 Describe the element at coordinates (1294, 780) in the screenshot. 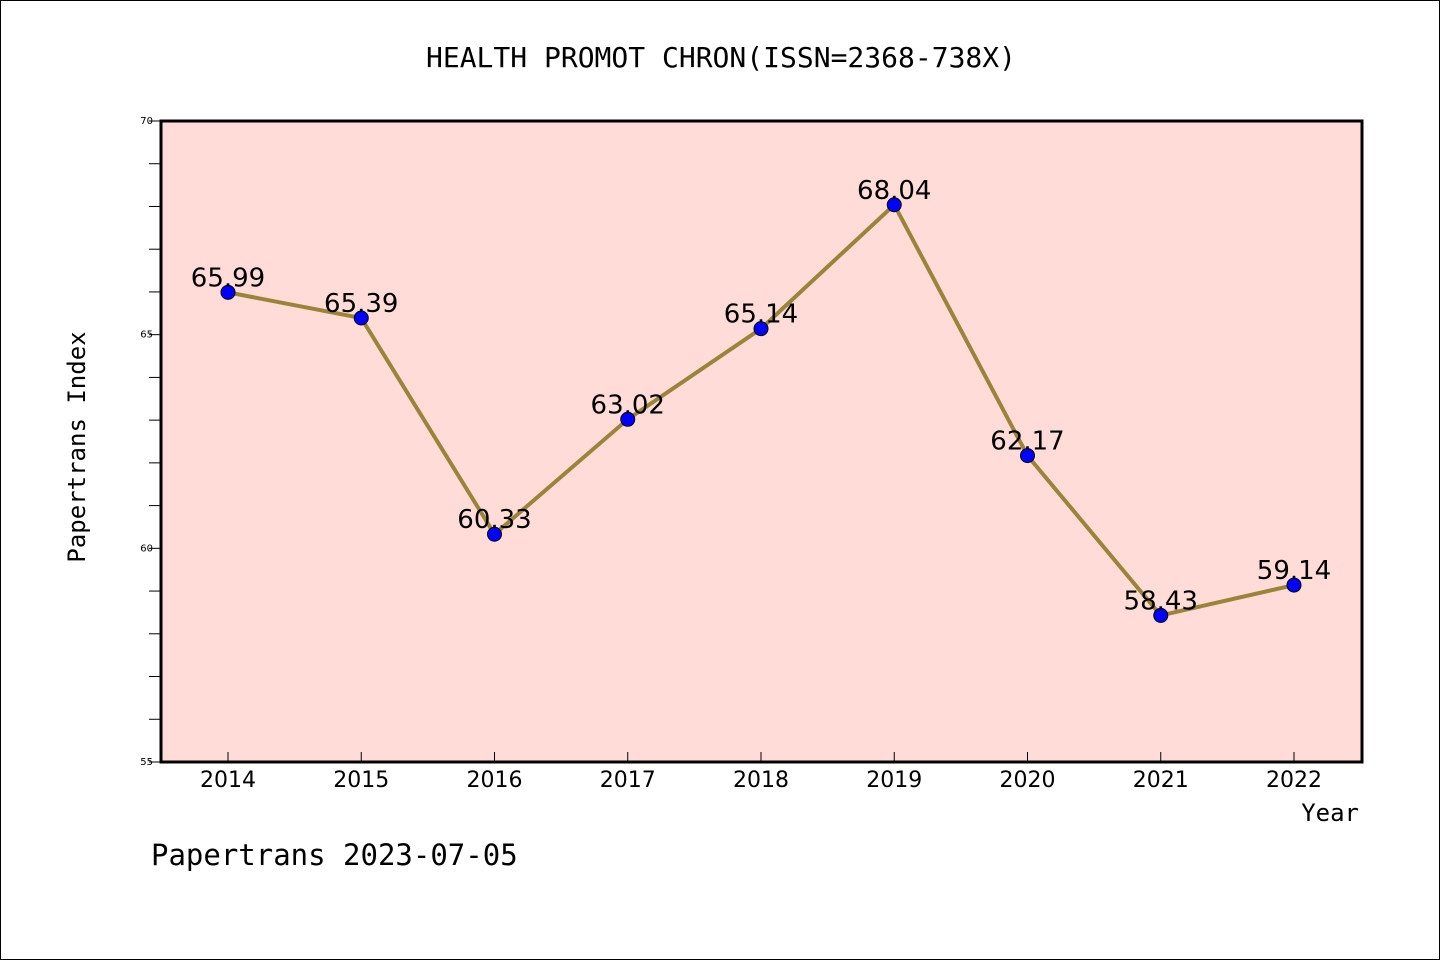

I see `x-tick-label: 2022` at that location.